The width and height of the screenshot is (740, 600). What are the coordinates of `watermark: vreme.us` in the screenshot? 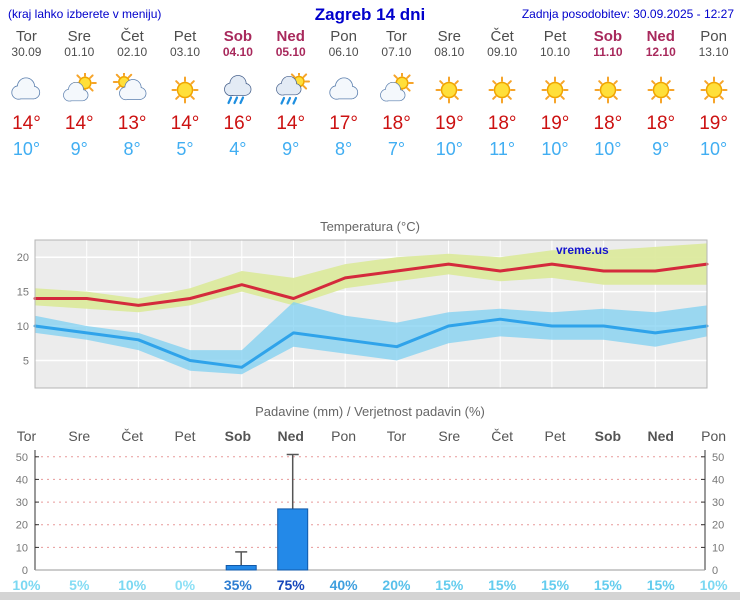 It's located at (582, 250).